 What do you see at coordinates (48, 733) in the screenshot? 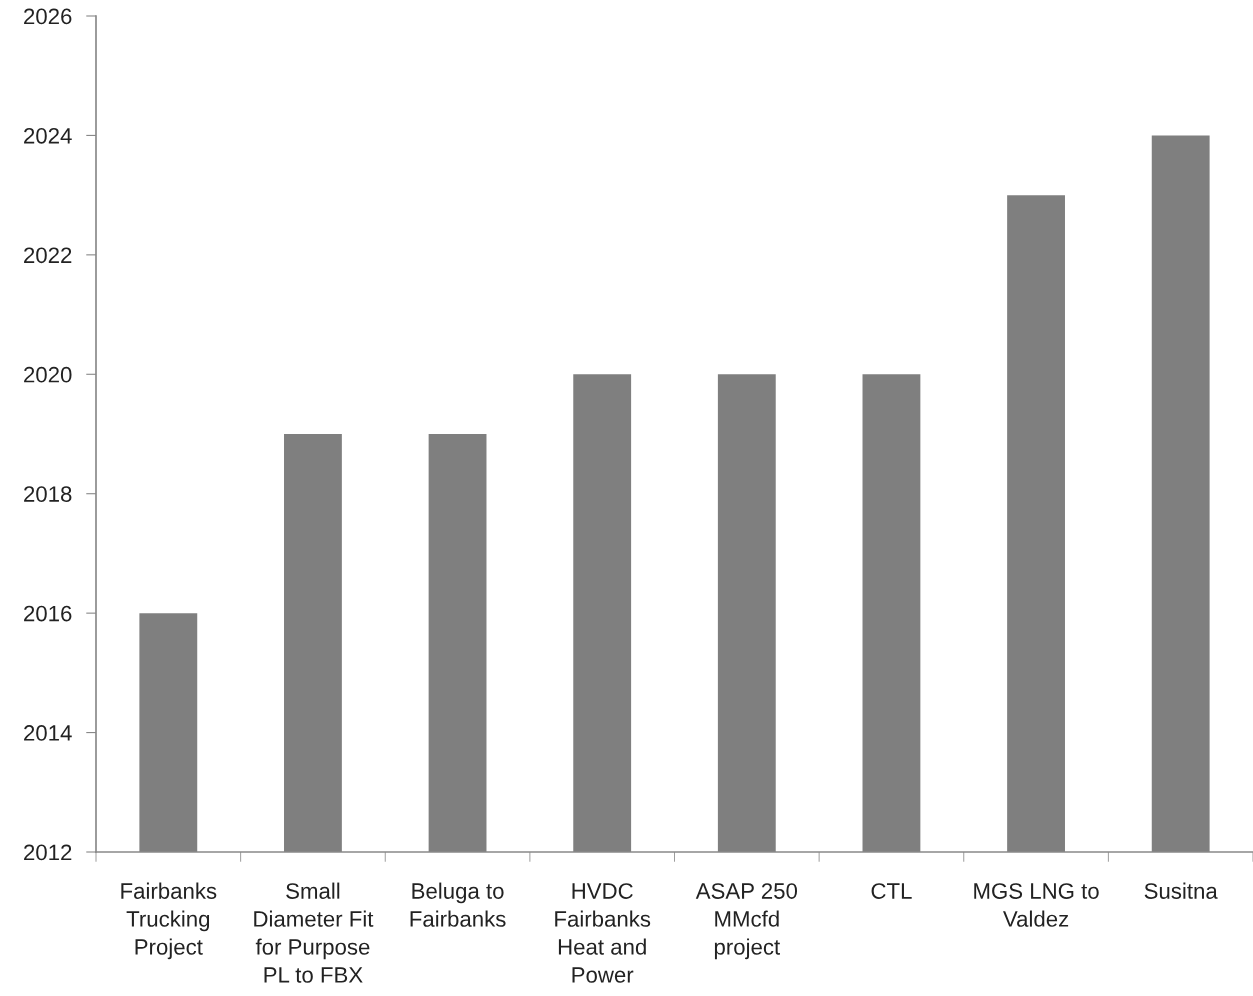
I see `y-tick-label: 2014` at bounding box center [48, 733].